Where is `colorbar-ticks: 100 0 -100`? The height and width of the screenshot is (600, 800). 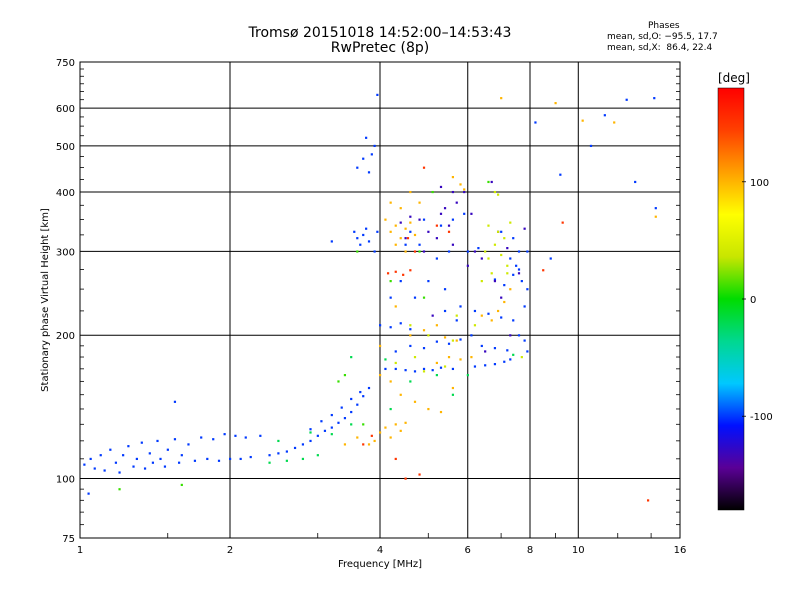 colorbar-ticks: 100 0 -100 is located at coordinates (757, 300).